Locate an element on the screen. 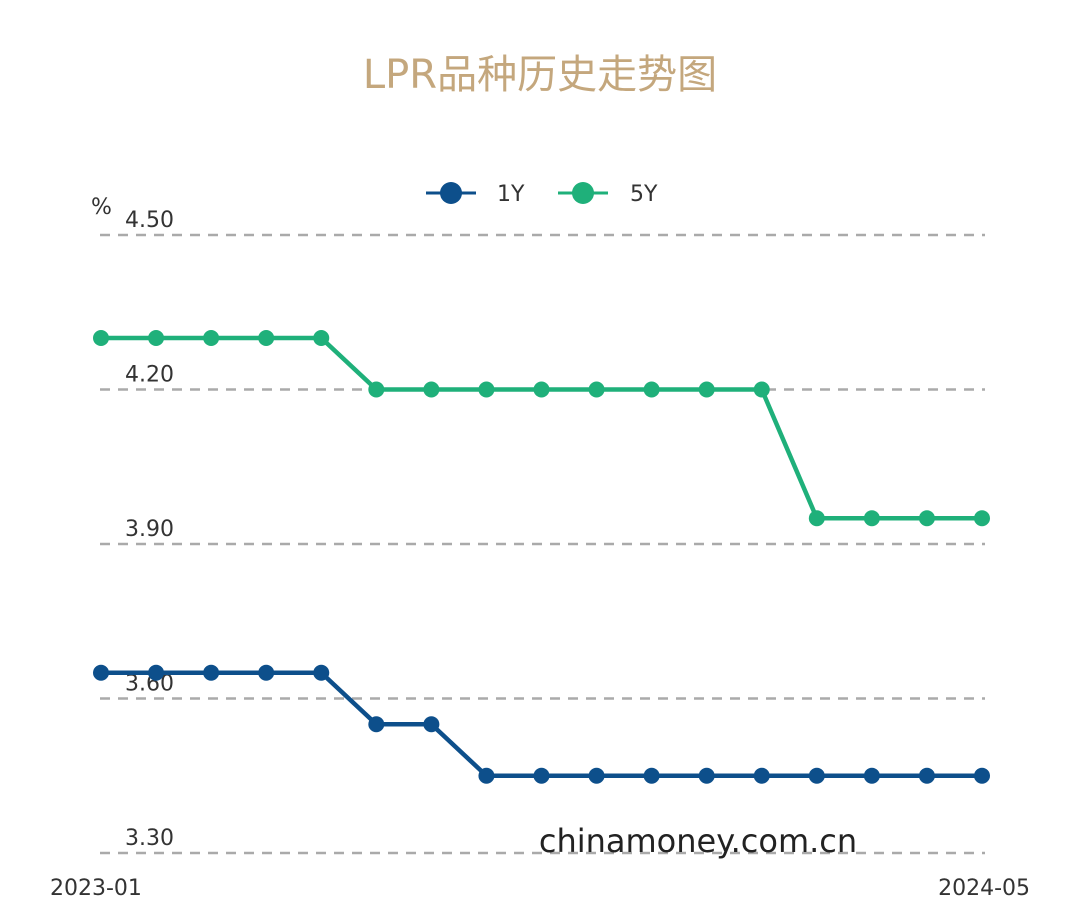 This screenshot has height=911, width=1080. y-tick-label: 3.90 is located at coordinates (149, 529).